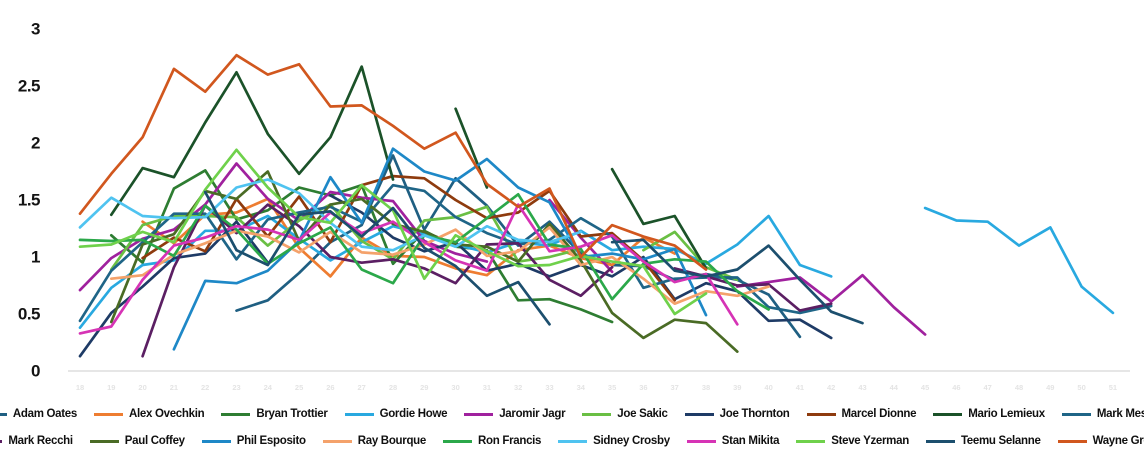 The height and width of the screenshot is (464, 1144). I want to click on legend-label: Alex Ovechkin, so click(166, 414).